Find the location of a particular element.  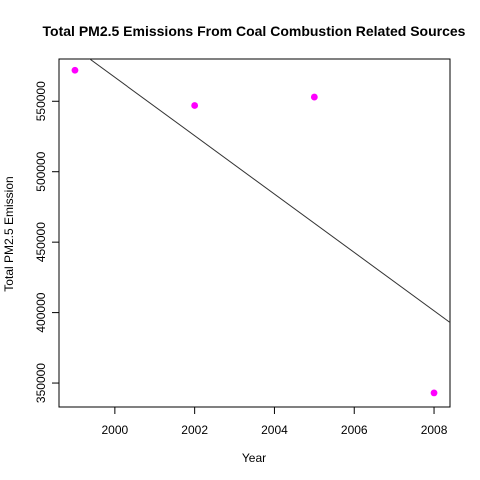

y-axis-label: Total PM2.5 Emission is located at coordinates (9, 233).